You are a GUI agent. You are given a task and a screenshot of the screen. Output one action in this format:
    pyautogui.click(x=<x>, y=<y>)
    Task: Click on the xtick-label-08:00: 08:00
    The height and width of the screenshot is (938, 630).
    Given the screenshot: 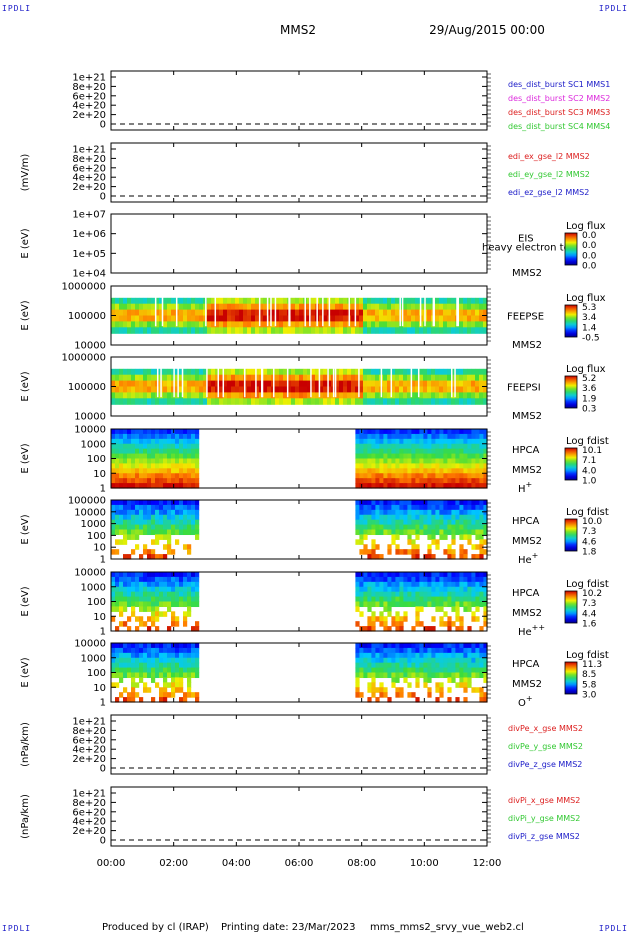 What is the action you would take?
    pyautogui.click(x=361, y=863)
    